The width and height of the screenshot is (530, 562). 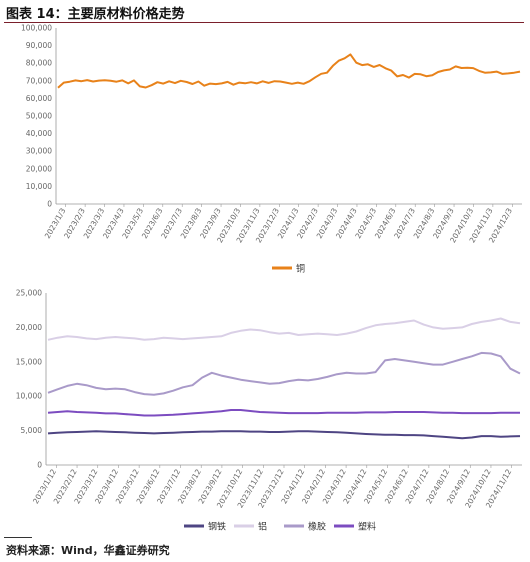 What do you see at coordinates (39, 98) in the screenshot?
I see `copper-y-tick-label: 60,000` at bounding box center [39, 98].